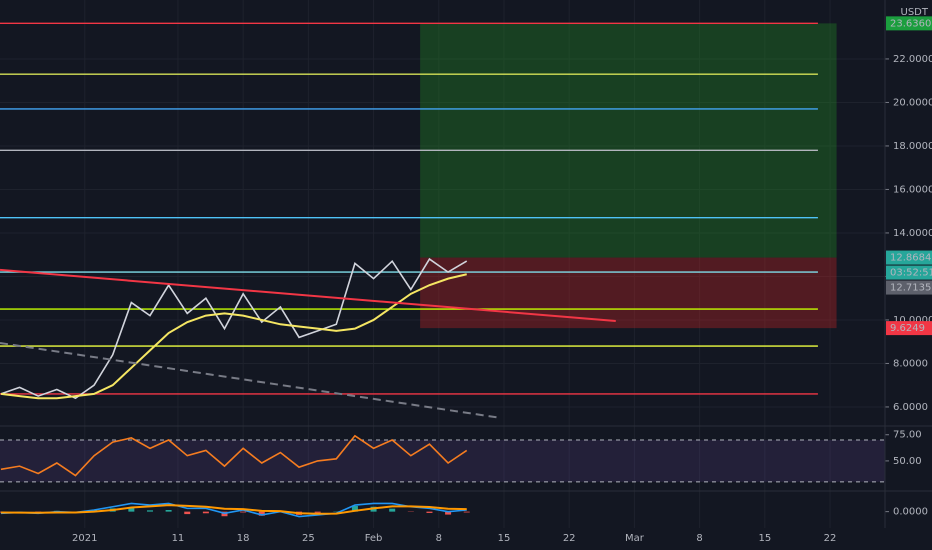 This screenshot has height=550, width=932. I want to click on countdown-bg, so click(909, 272).